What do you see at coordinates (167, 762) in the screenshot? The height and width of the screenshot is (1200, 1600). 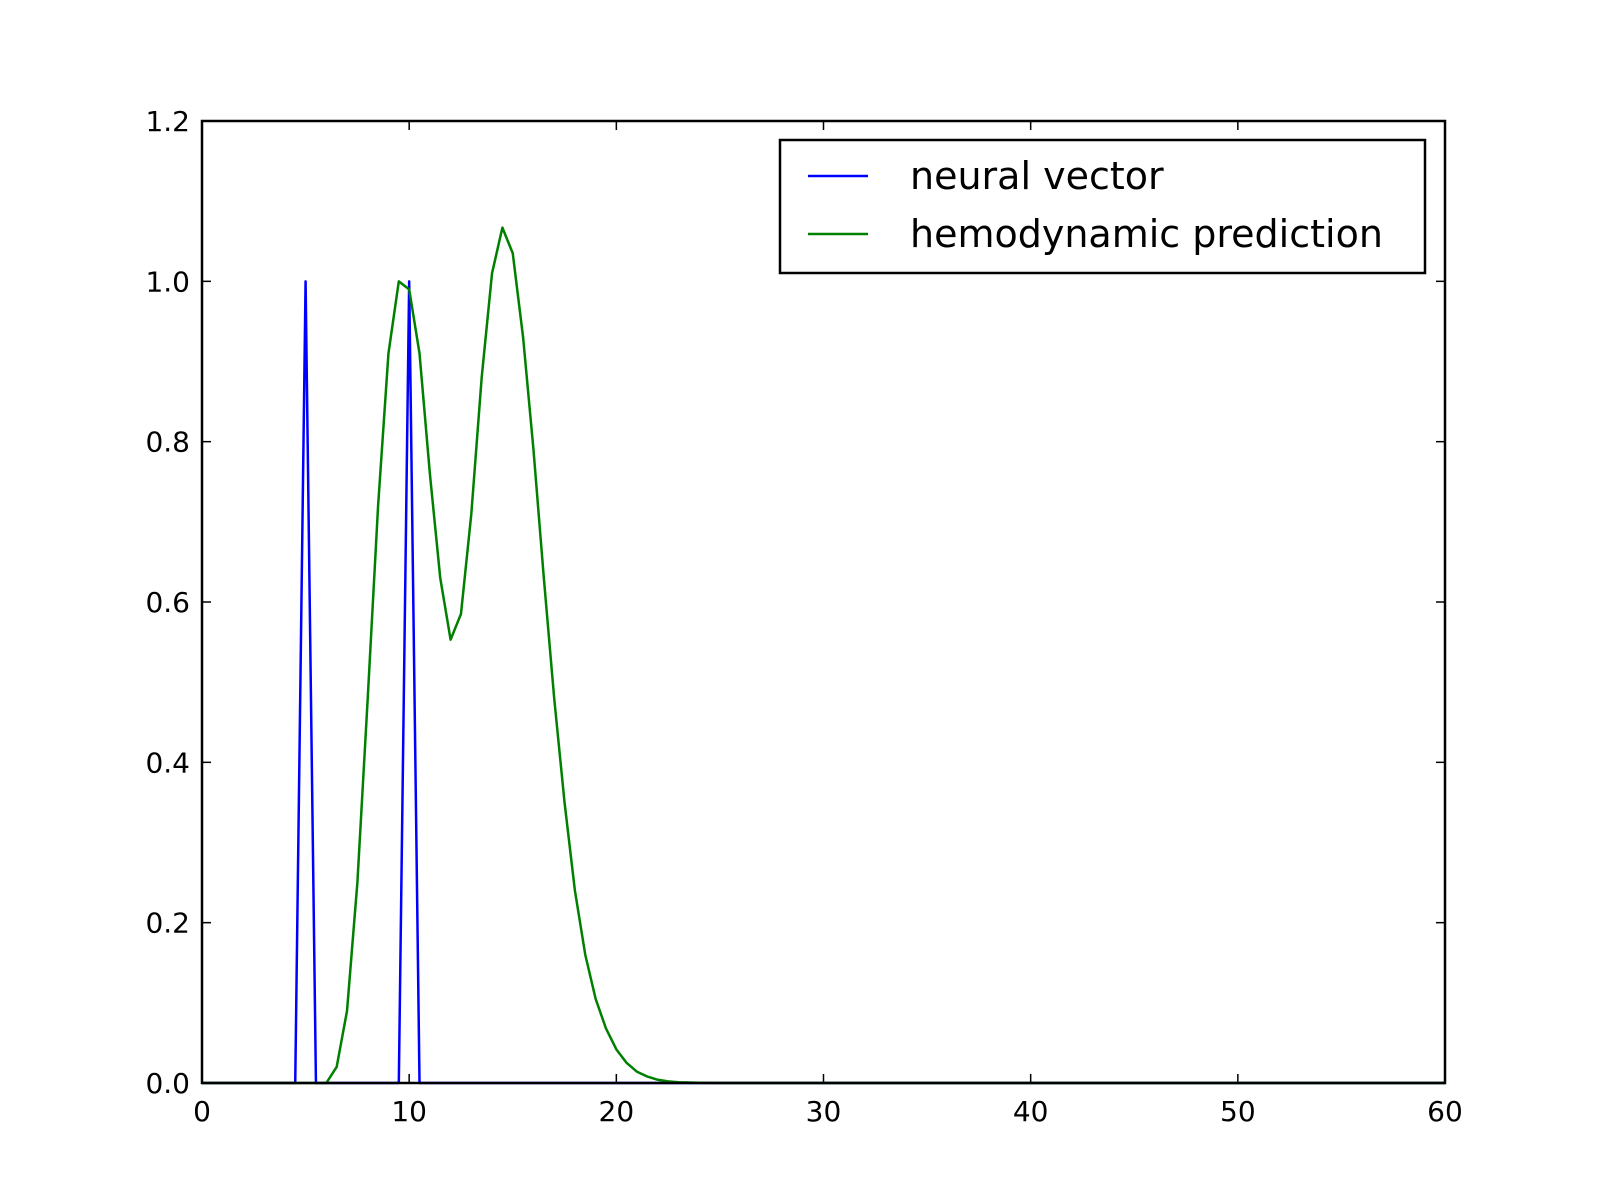 I see `y-tick-label: 0.4` at bounding box center [167, 762].